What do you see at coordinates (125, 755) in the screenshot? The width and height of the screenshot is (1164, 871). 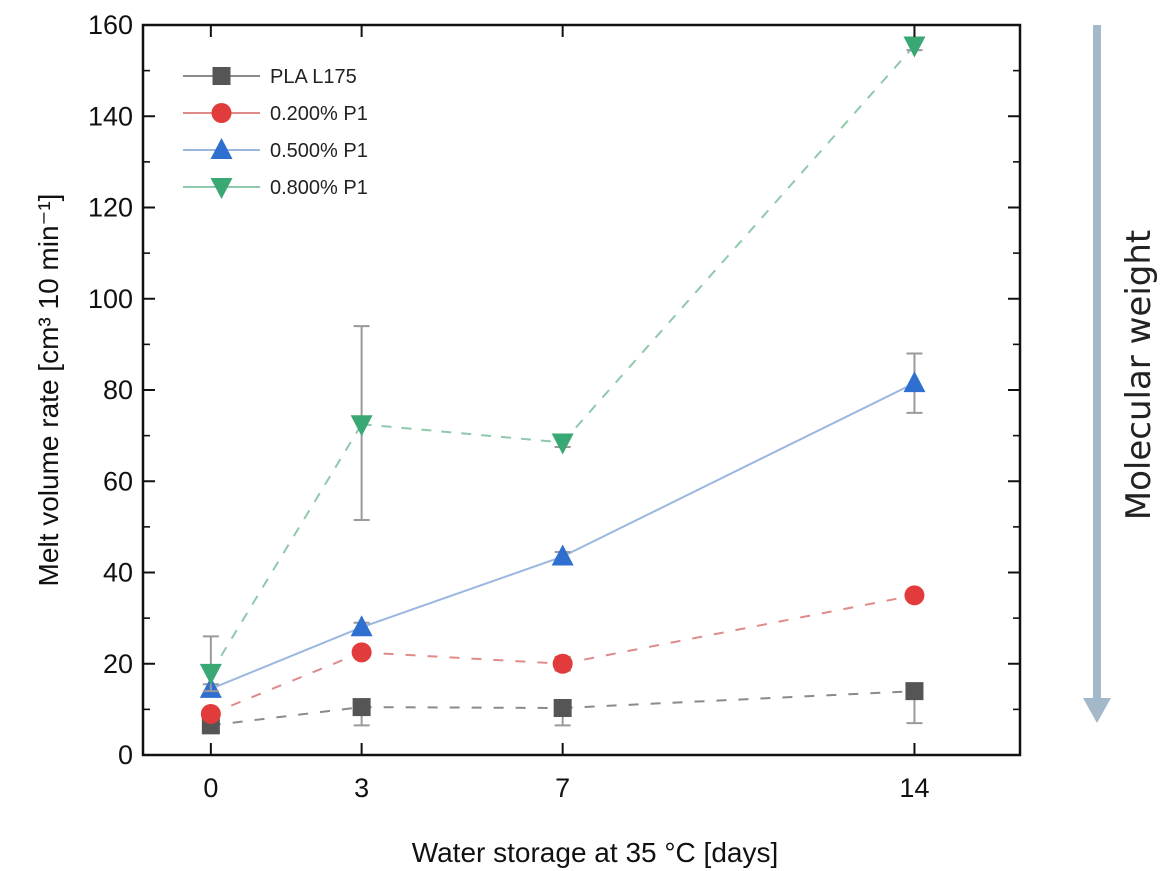 I see `y-tick-label: 0` at bounding box center [125, 755].